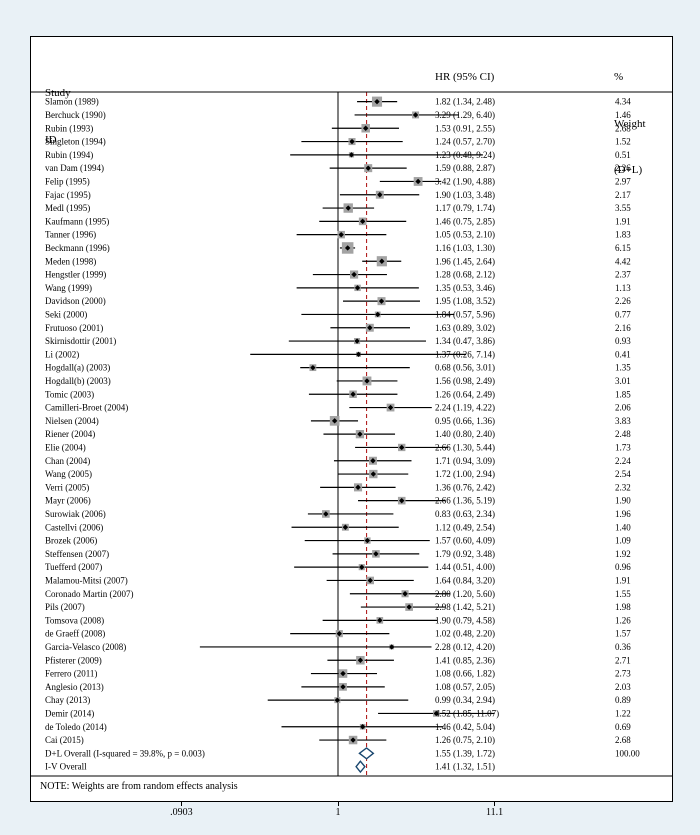 The height and width of the screenshot is (835, 700). Describe the element at coordinates (465, 102) in the screenshot. I see `hr-ci-label: 1.82 (1.34, 2.48)` at that location.